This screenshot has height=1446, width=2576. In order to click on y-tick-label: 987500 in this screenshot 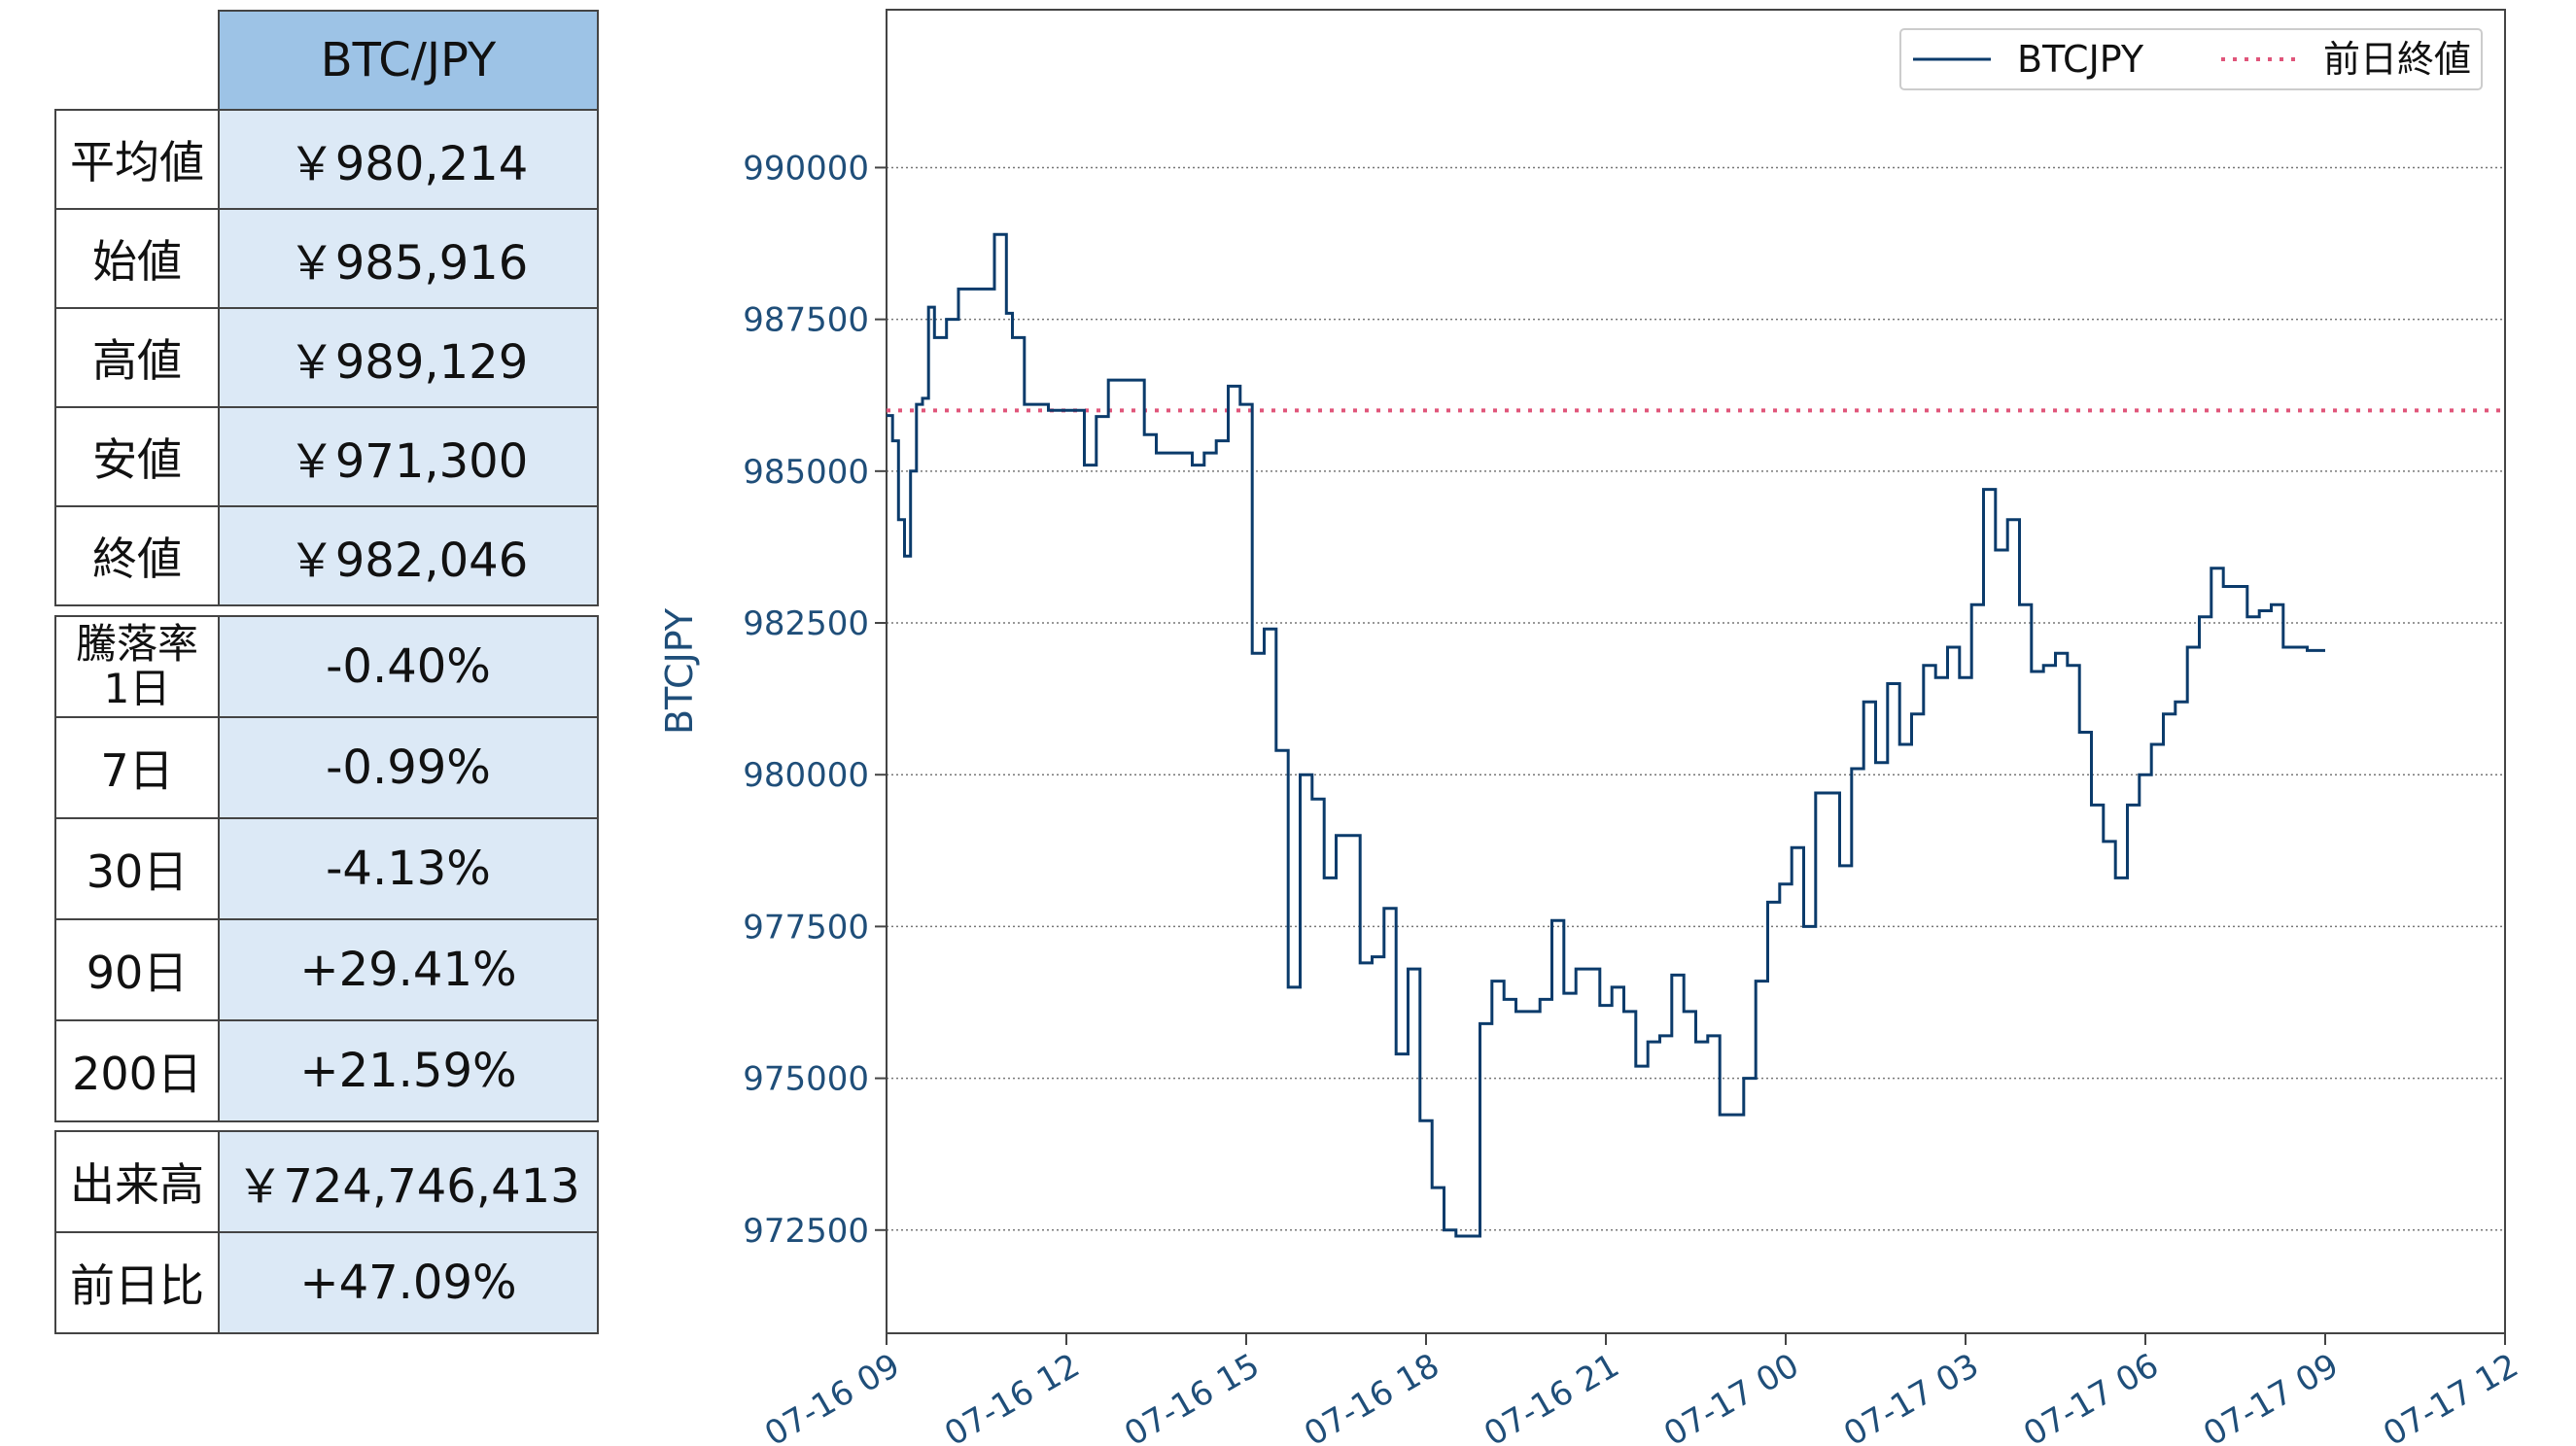, I will do `click(806, 320)`.